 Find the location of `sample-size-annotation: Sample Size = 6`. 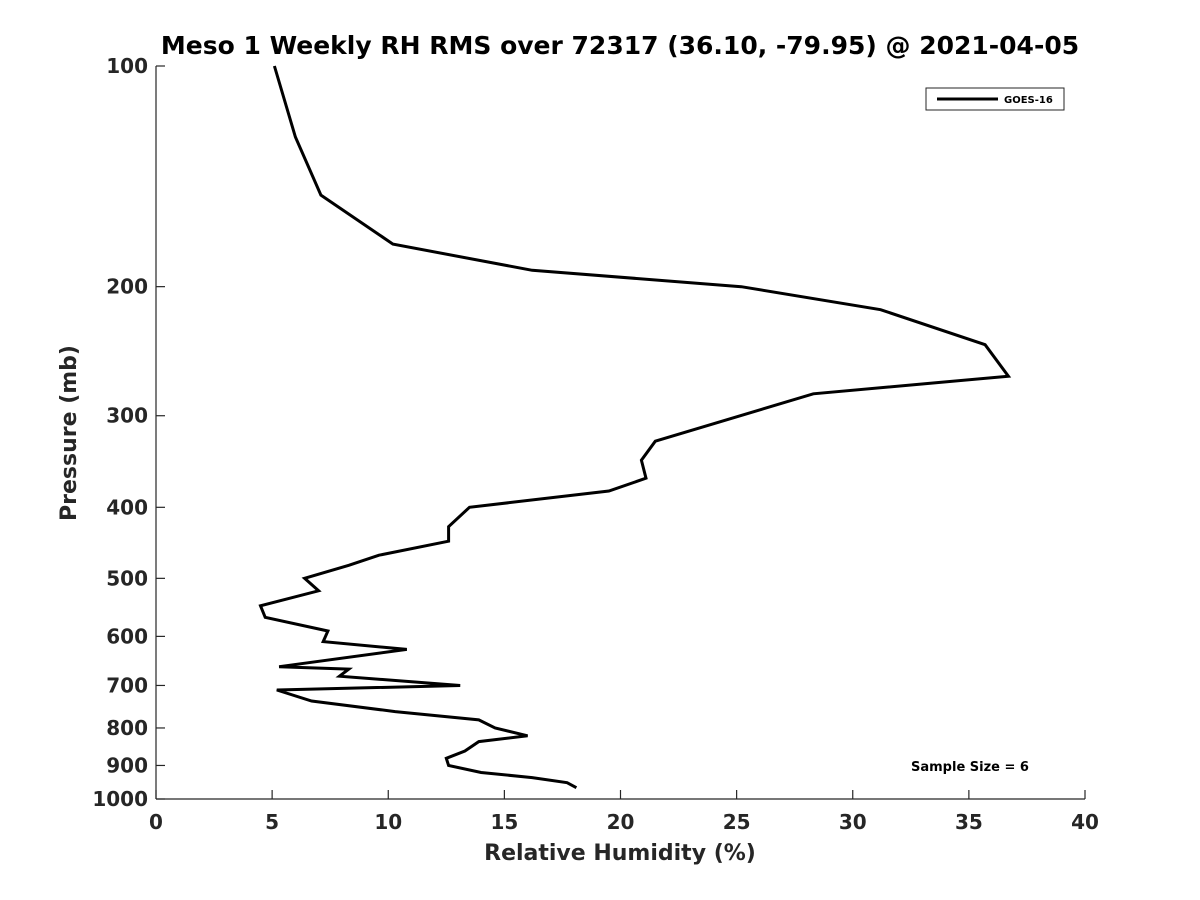

sample-size-annotation: Sample Size = 6 is located at coordinates (970, 767).